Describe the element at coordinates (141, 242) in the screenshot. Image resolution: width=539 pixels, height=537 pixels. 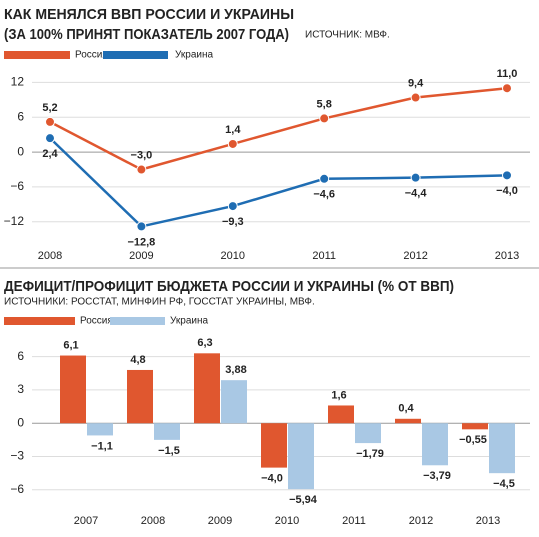
I see `value-label: −12,8` at that location.